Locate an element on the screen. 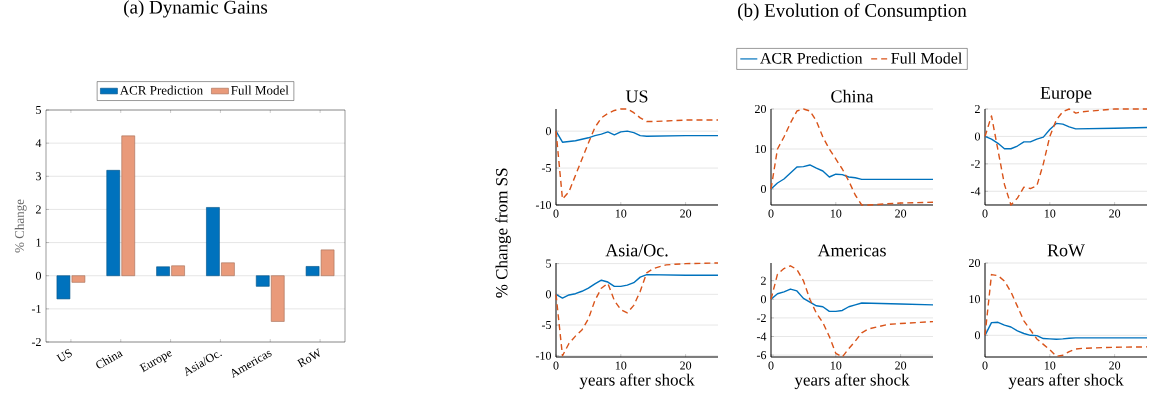 This screenshot has height=406, width=1160. y-tick-label: -6 is located at coordinates (761, 355).